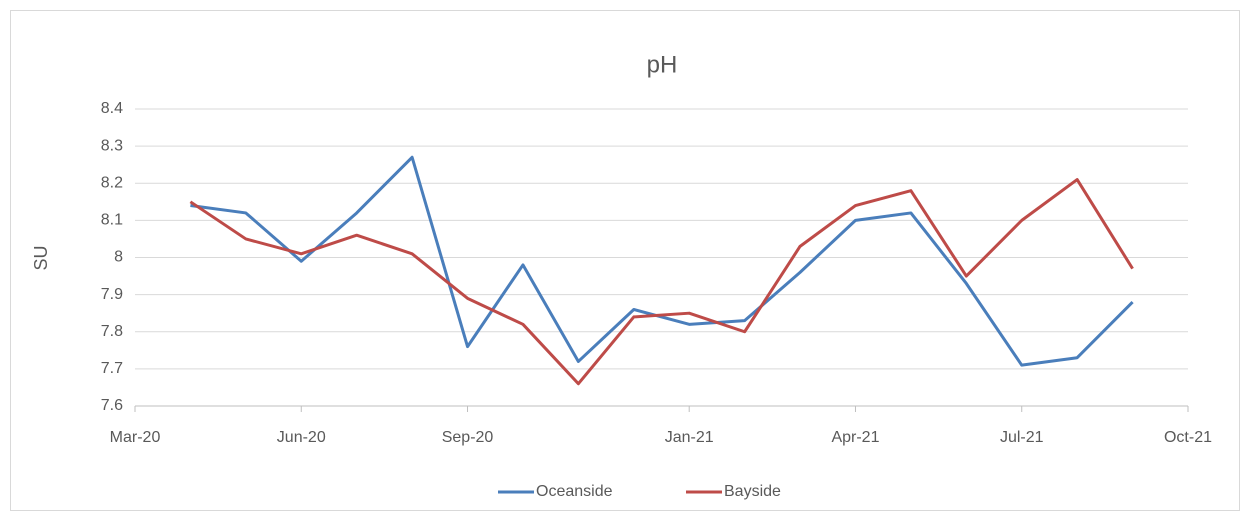  Describe the element at coordinates (574, 491) in the screenshot. I see `legend-label: Oceanside` at that location.